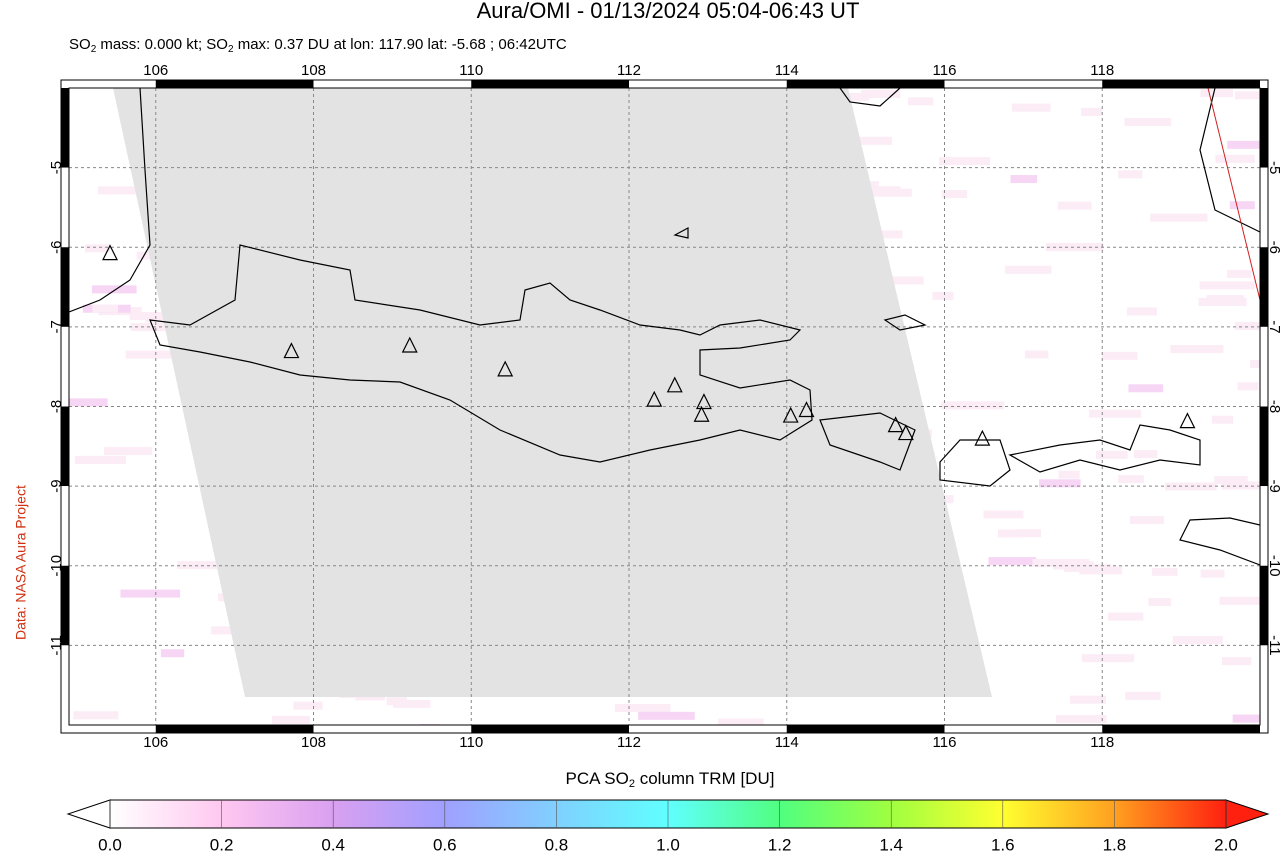 The image size is (1288, 855). What do you see at coordinates (780, 844) in the screenshot?
I see `colorbar-tick-label: 1.2` at bounding box center [780, 844].